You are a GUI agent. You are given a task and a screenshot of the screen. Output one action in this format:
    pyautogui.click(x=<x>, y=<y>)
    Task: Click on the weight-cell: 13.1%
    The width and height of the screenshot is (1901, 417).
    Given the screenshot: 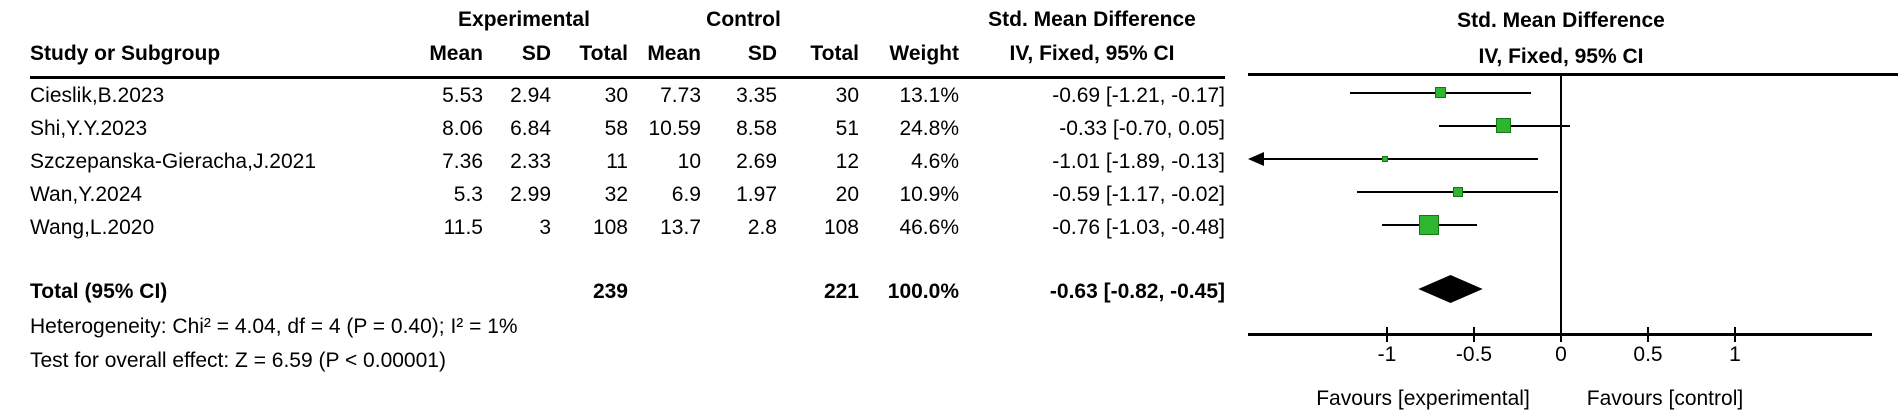 What is the action you would take?
    pyautogui.click(x=929, y=95)
    